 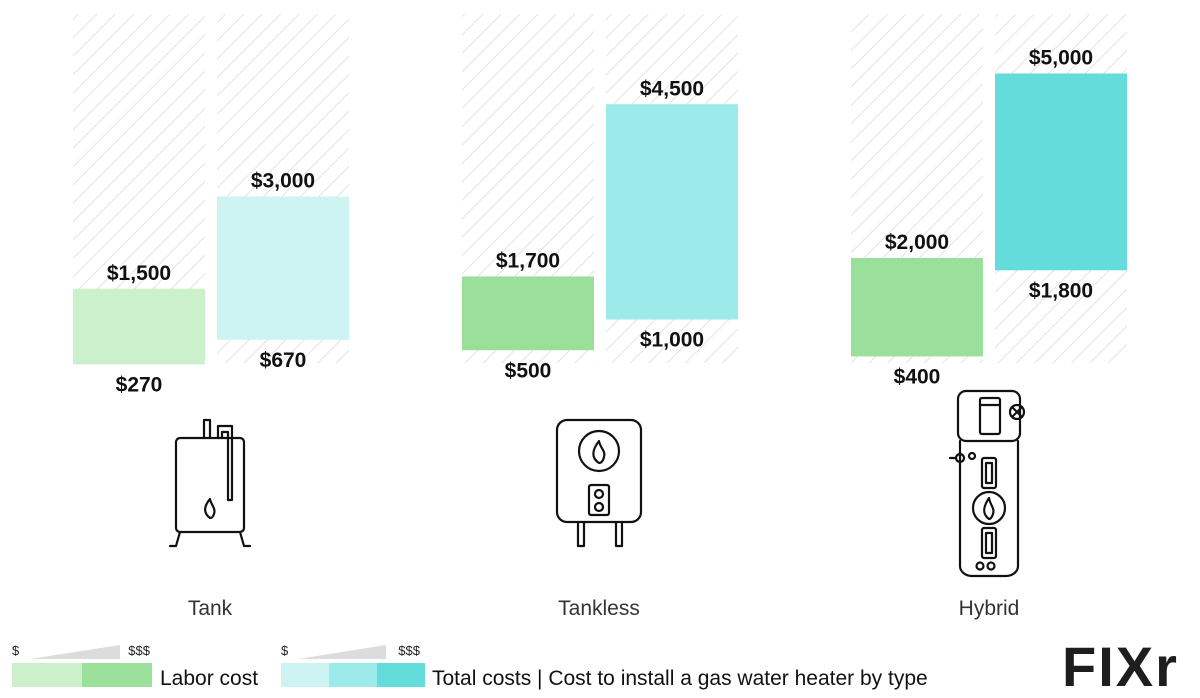 I want to click on legend-labor-swatch-light, so click(x=47, y=675).